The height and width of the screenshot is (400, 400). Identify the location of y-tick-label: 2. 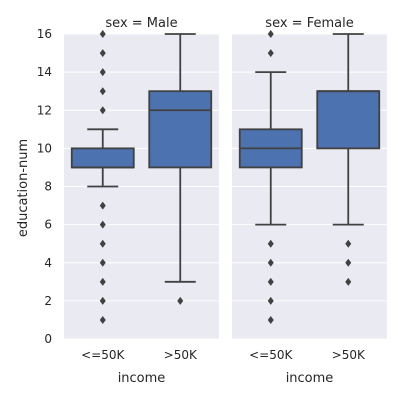
(48, 301).